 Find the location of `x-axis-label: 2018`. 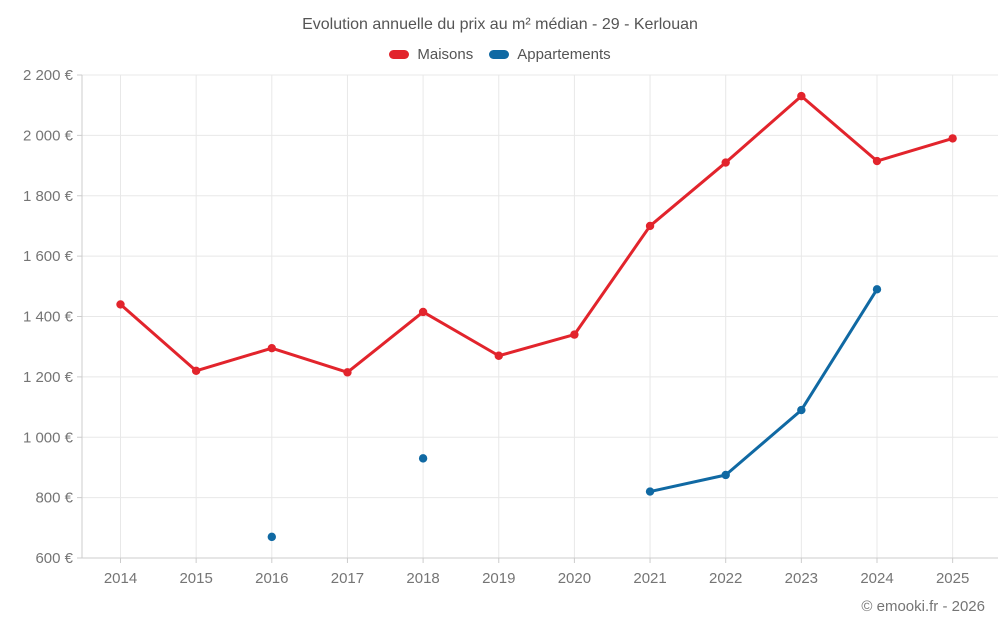

x-axis-label: 2018 is located at coordinates (422, 578).